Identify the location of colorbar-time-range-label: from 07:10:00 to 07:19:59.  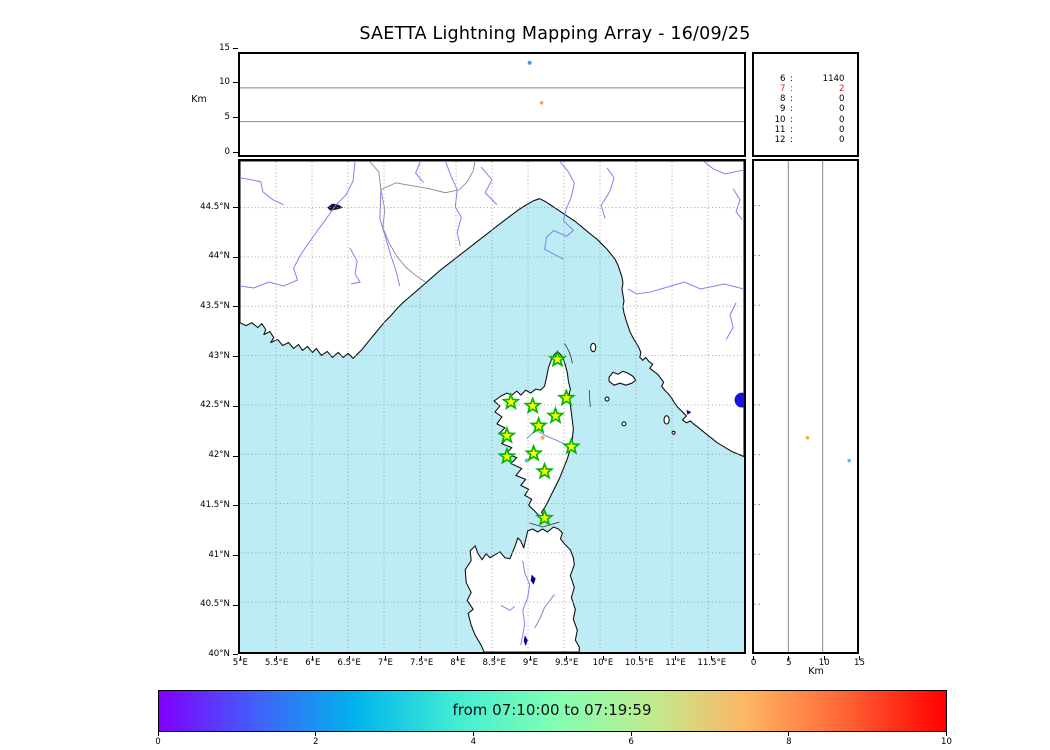
(552, 709).